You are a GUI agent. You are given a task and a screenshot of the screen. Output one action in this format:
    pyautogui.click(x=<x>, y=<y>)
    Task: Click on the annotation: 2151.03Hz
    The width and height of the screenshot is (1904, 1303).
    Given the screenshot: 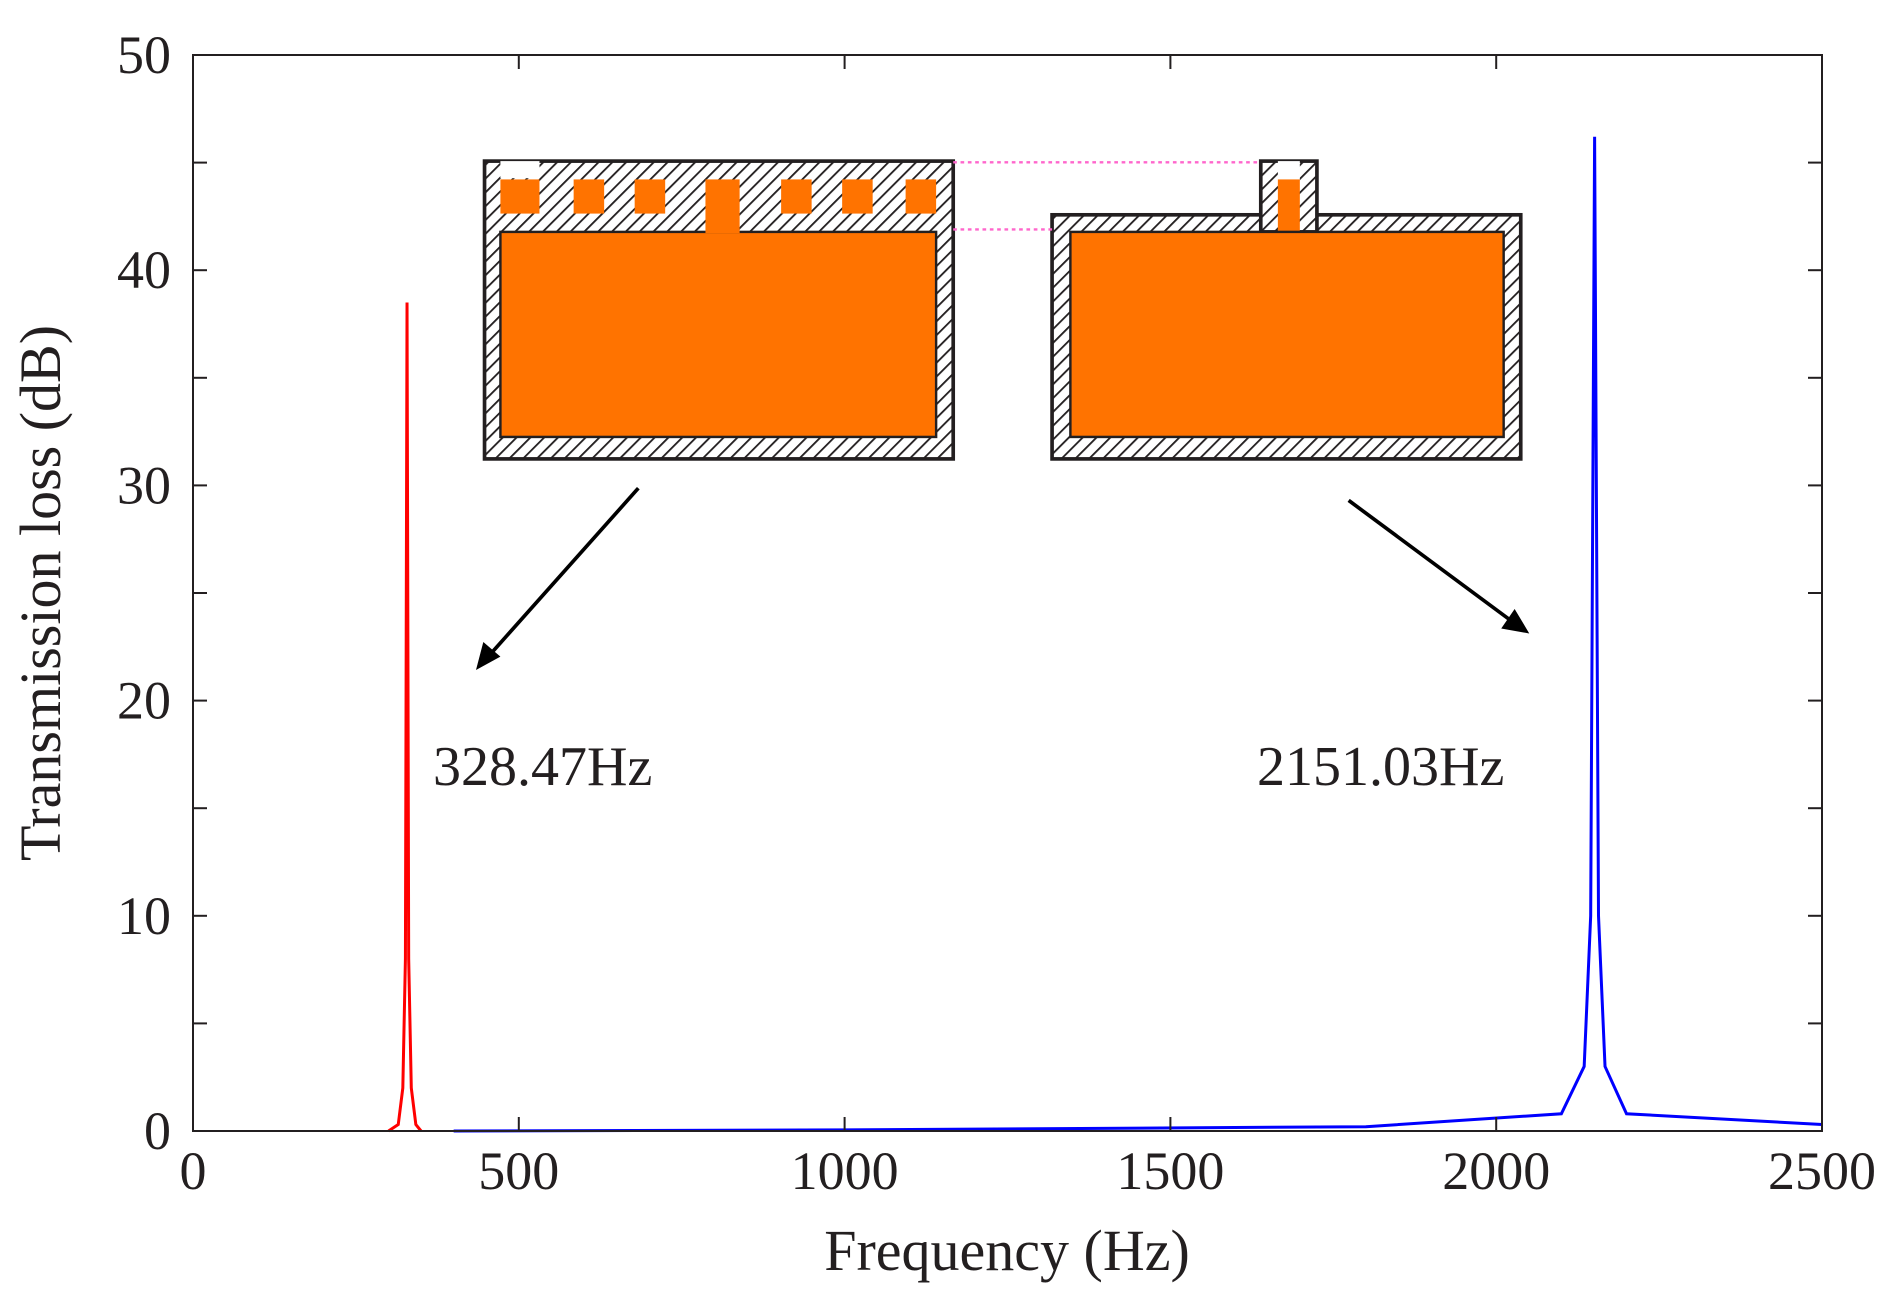 What is the action you would take?
    pyautogui.click(x=1380, y=767)
    